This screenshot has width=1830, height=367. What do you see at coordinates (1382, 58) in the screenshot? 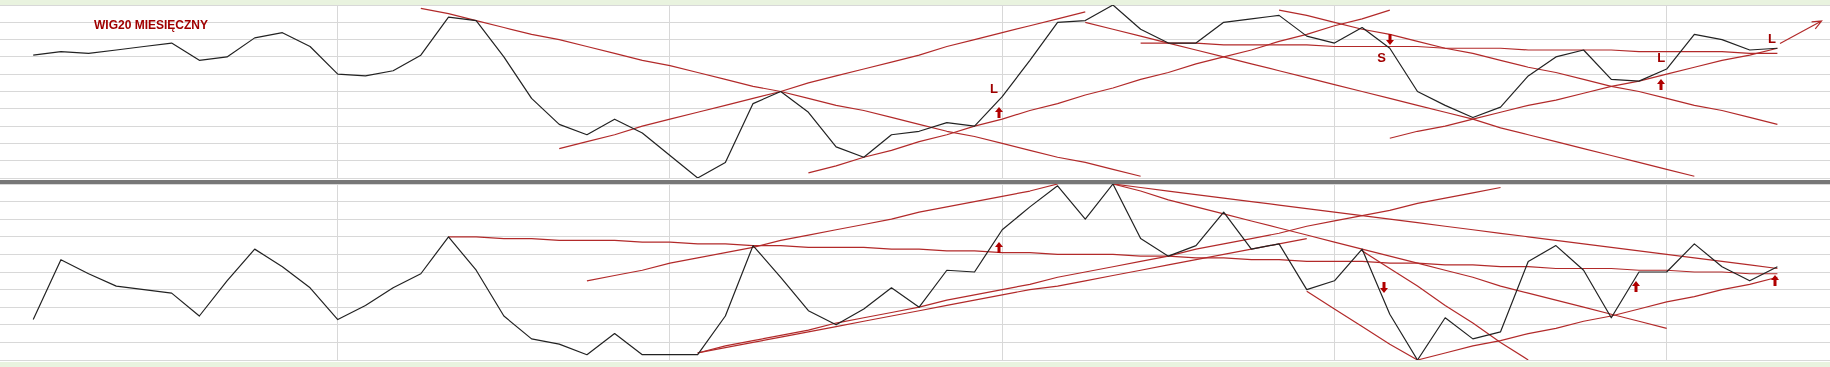
I see `annotation: S` at bounding box center [1382, 58].